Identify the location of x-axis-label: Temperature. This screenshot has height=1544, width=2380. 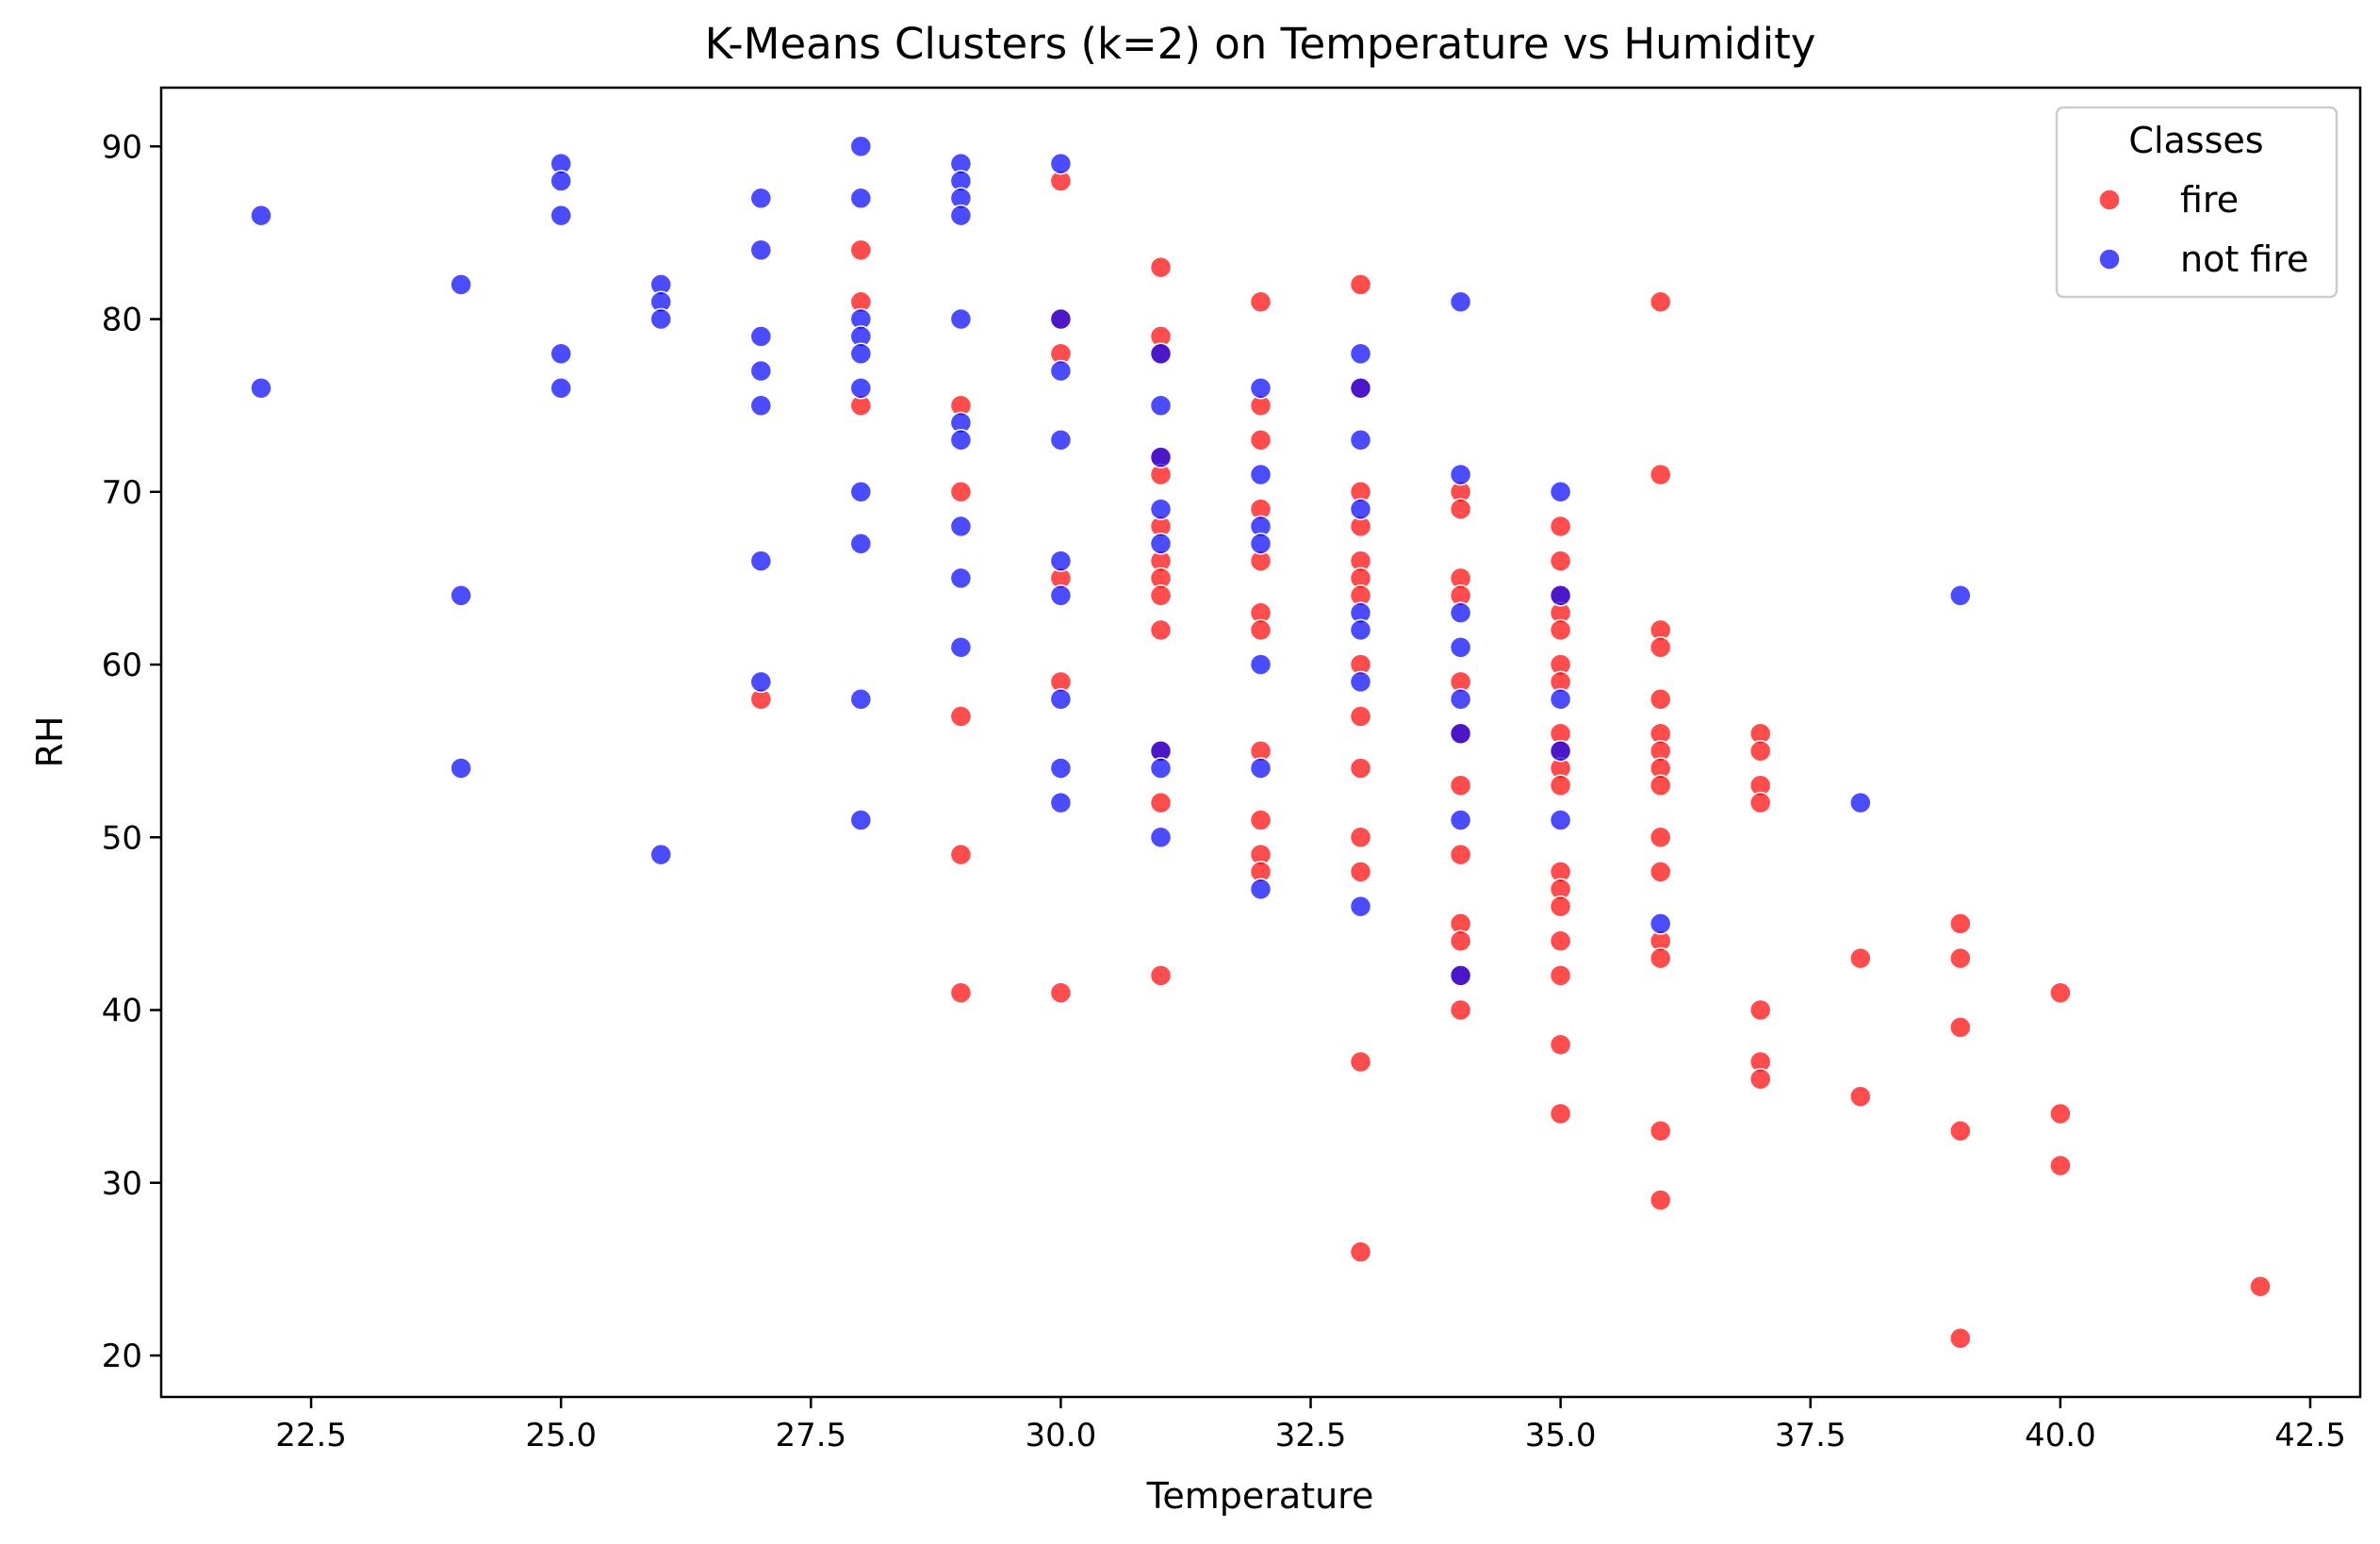
(1260, 1496).